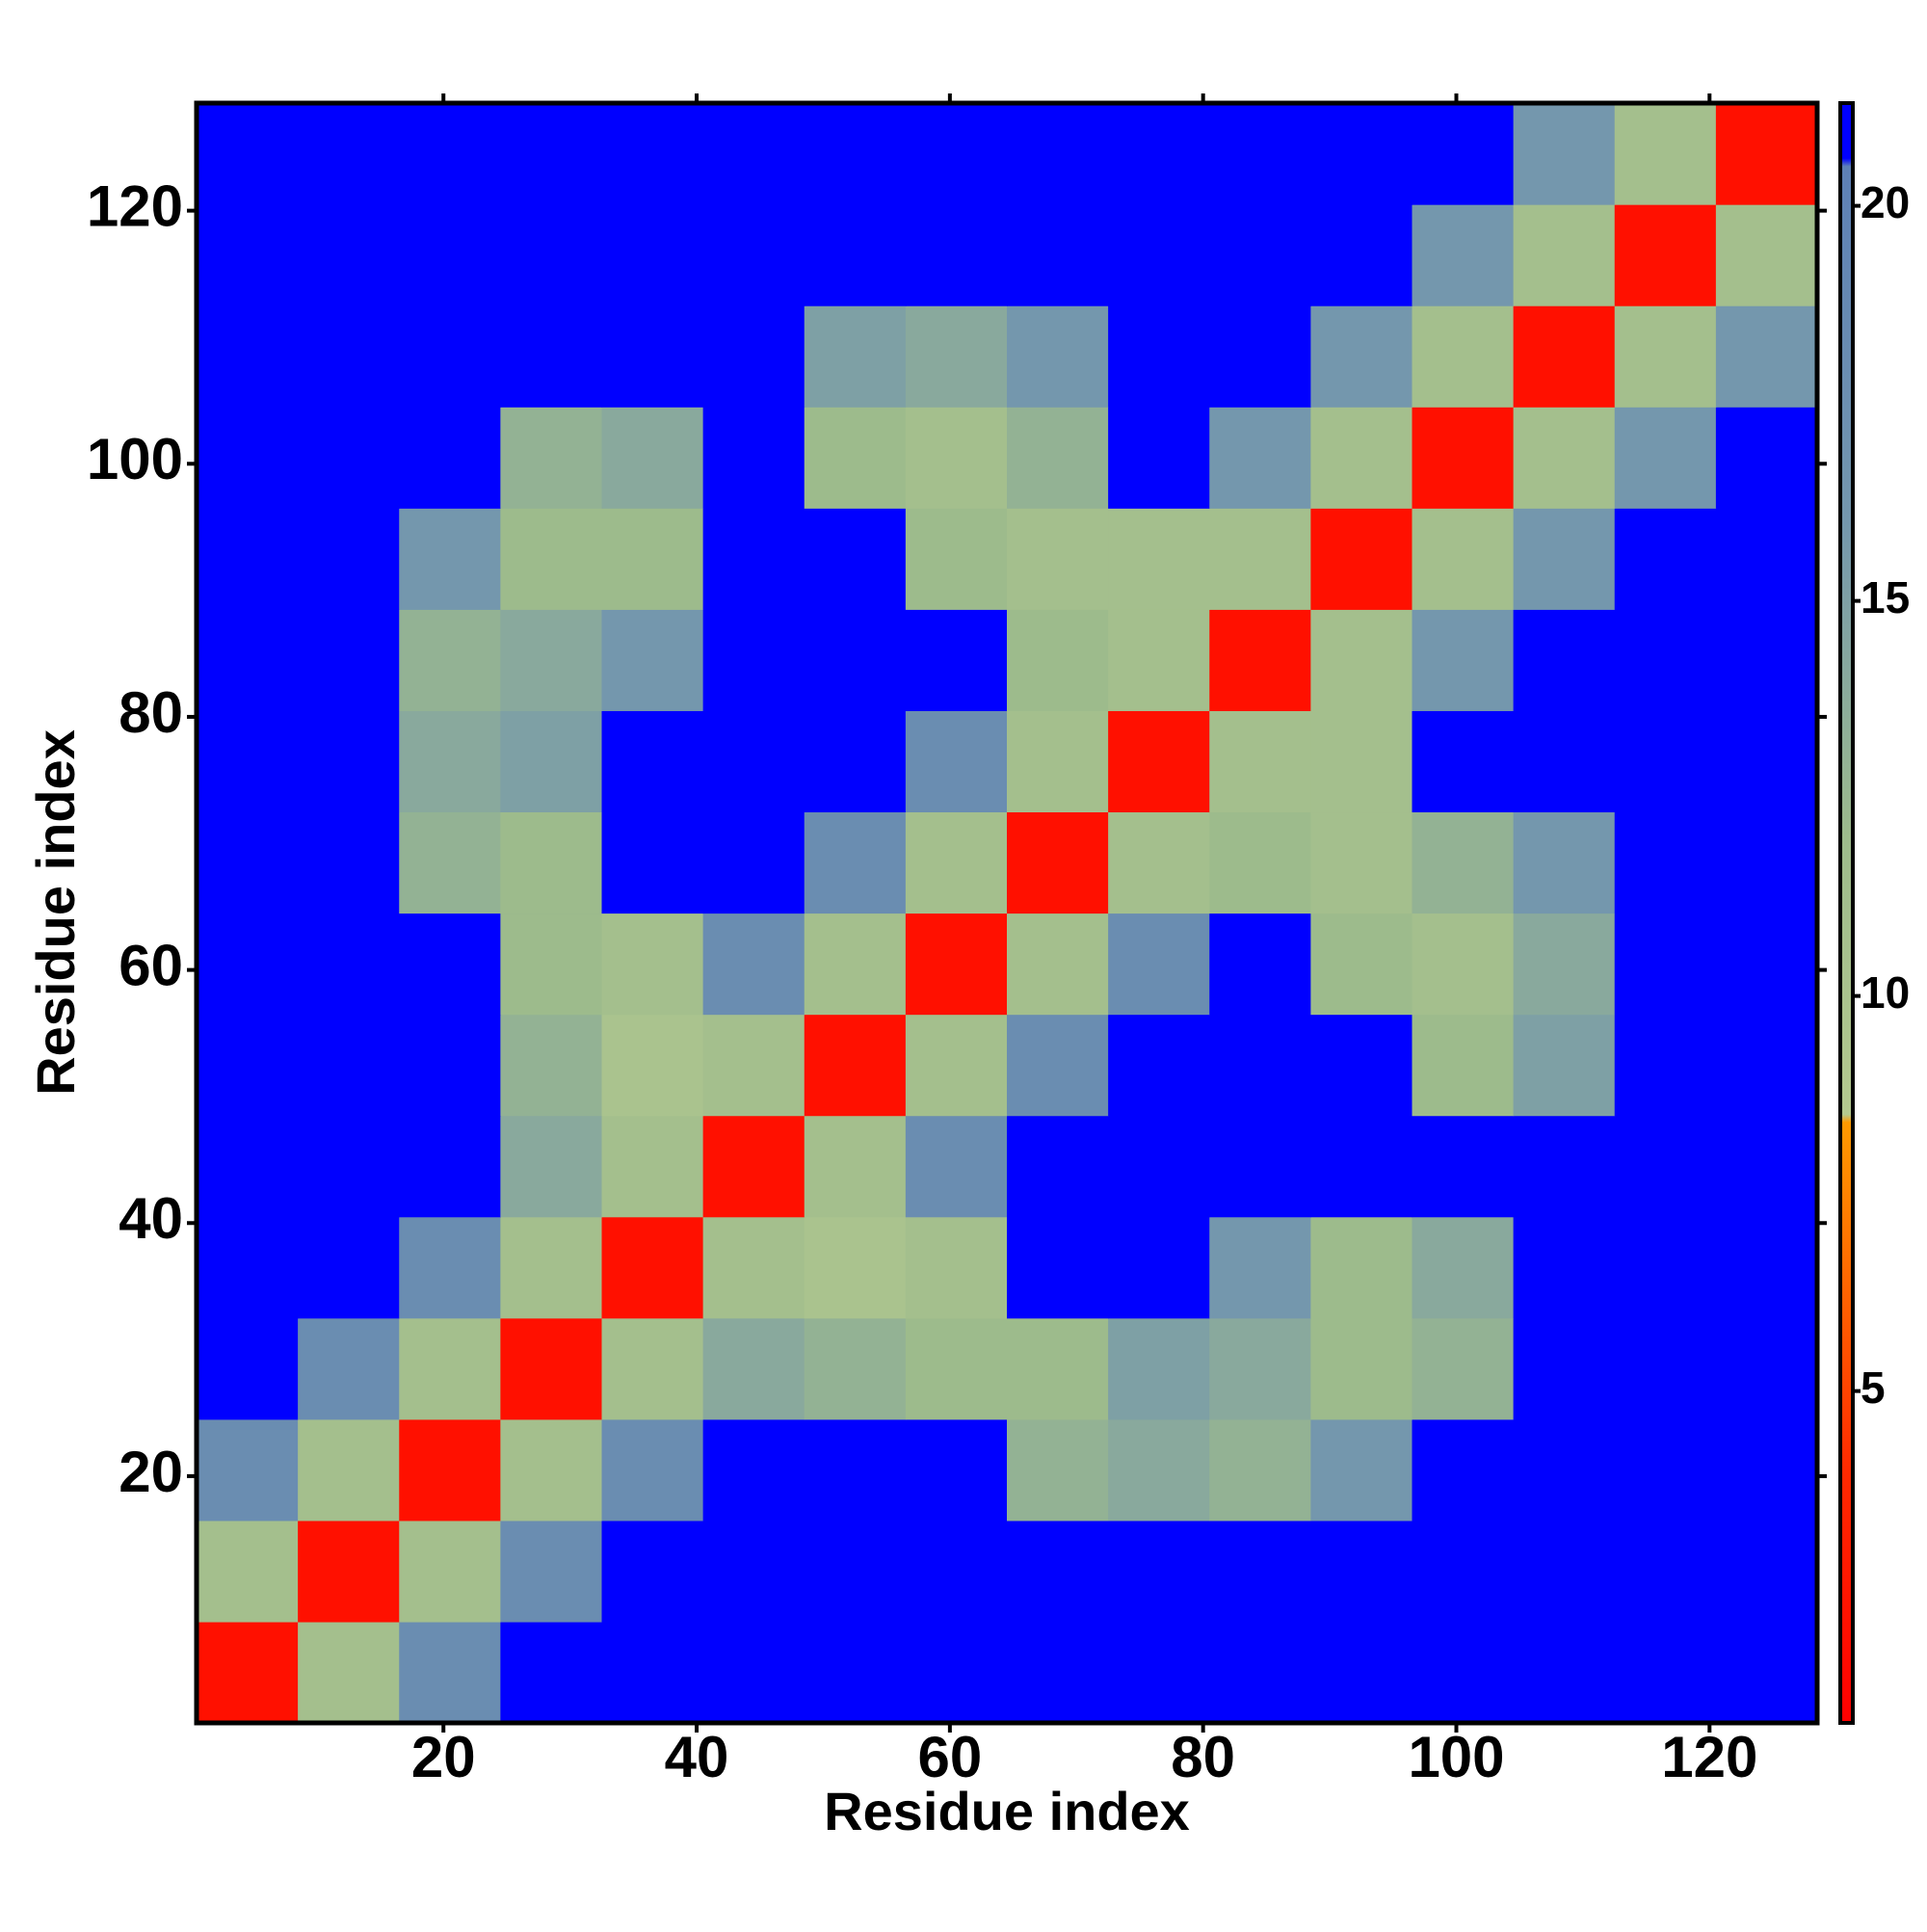  What do you see at coordinates (1885, 597) in the screenshot?
I see `colorbar-tick-label: 15` at bounding box center [1885, 597].